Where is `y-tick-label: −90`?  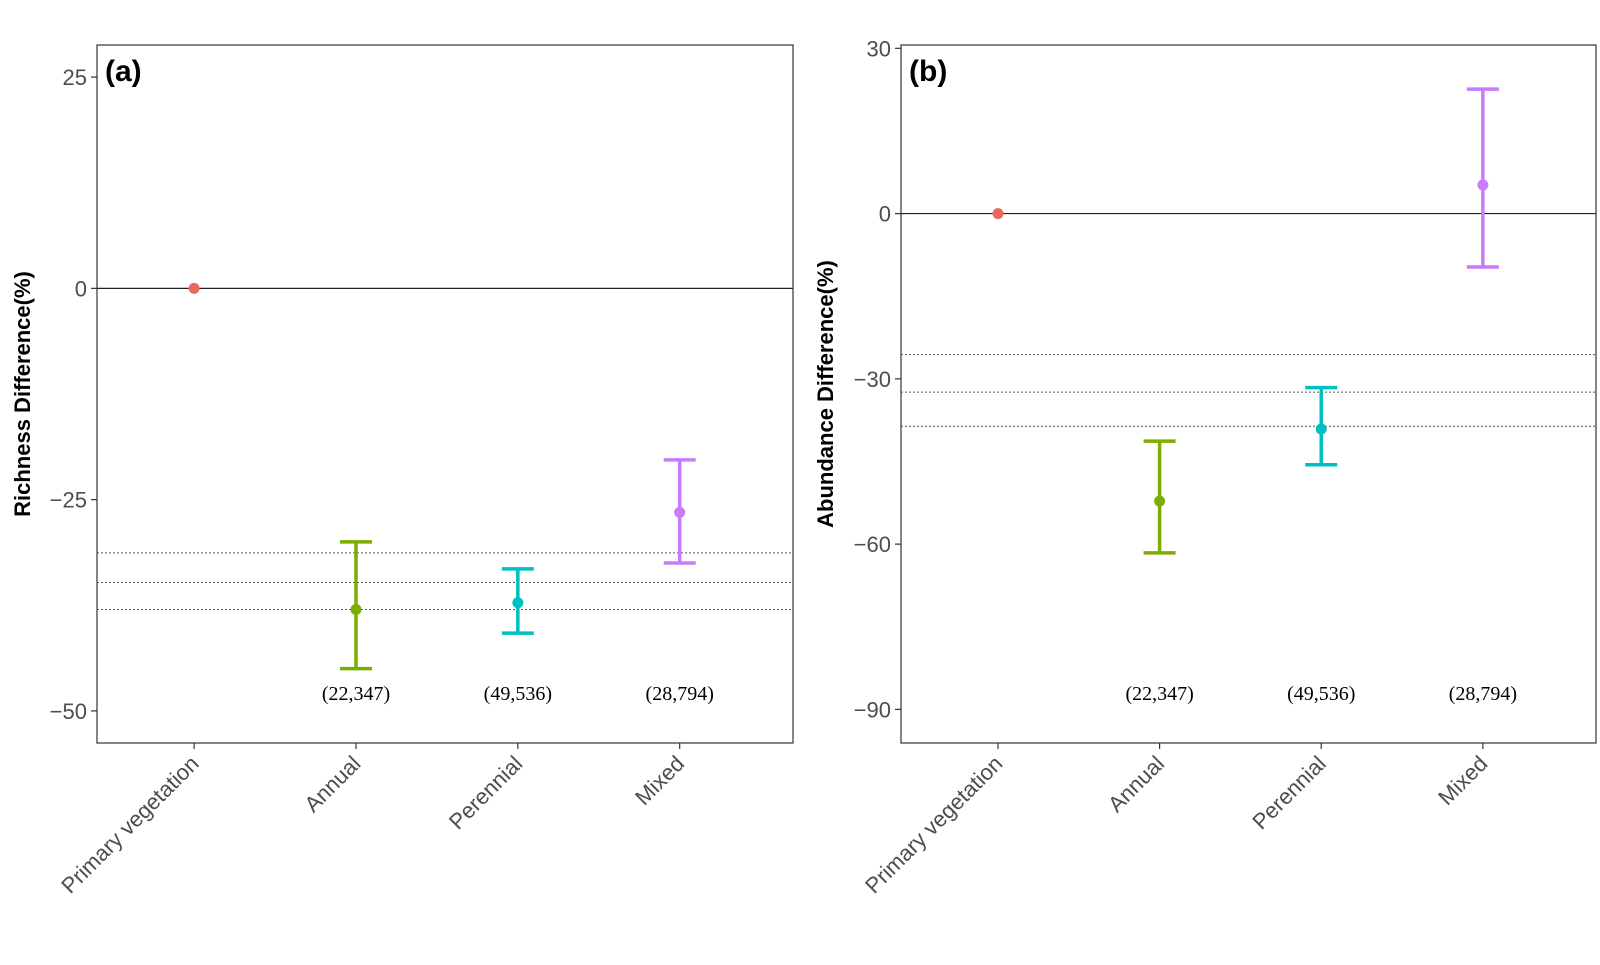
y-tick-label: −90 is located at coordinates (872, 709).